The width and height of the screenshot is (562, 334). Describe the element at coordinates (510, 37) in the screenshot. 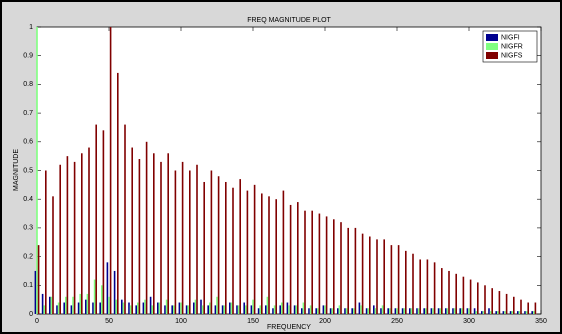

I see `legend-label: NIGFI` at that location.